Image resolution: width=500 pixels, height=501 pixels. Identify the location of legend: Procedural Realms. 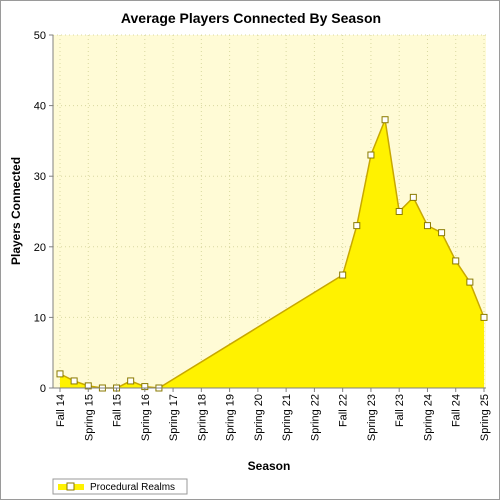
(120, 486).